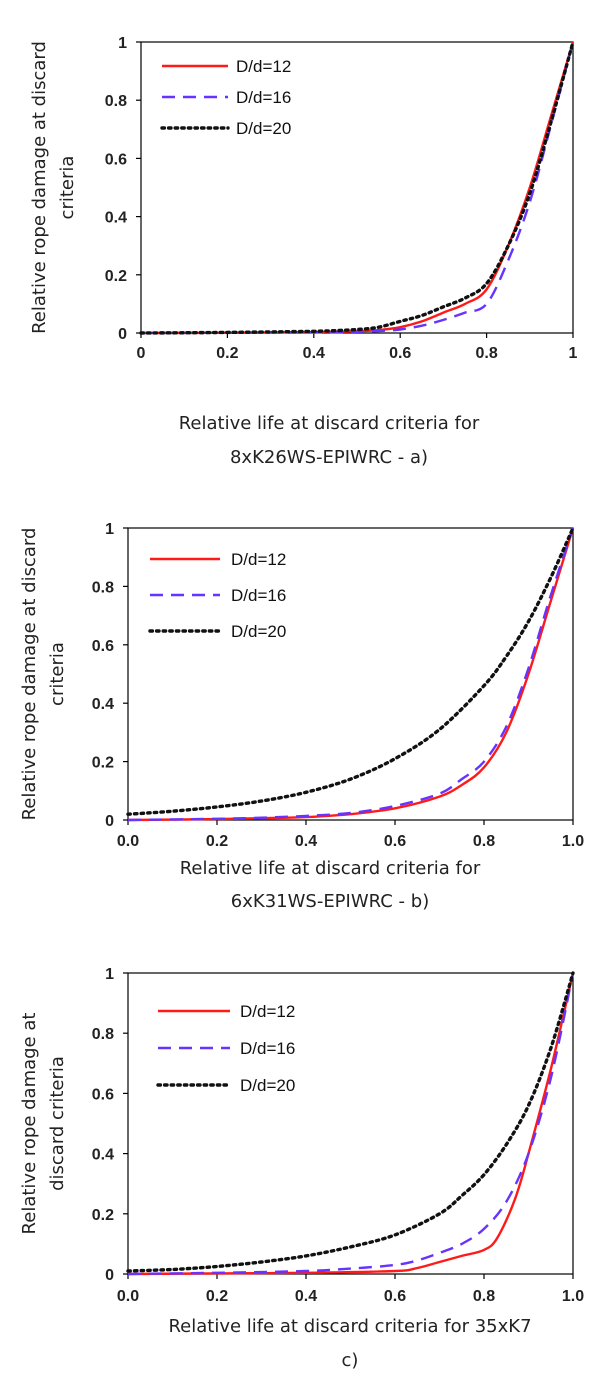 The width and height of the screenshot is (595, 1383). What do you see at coordinates (330, 900) in the screenshot?
I see `x-axis-title-line: 6xK31WS-EPIWRC - b)` at bounding box center [330, 900].